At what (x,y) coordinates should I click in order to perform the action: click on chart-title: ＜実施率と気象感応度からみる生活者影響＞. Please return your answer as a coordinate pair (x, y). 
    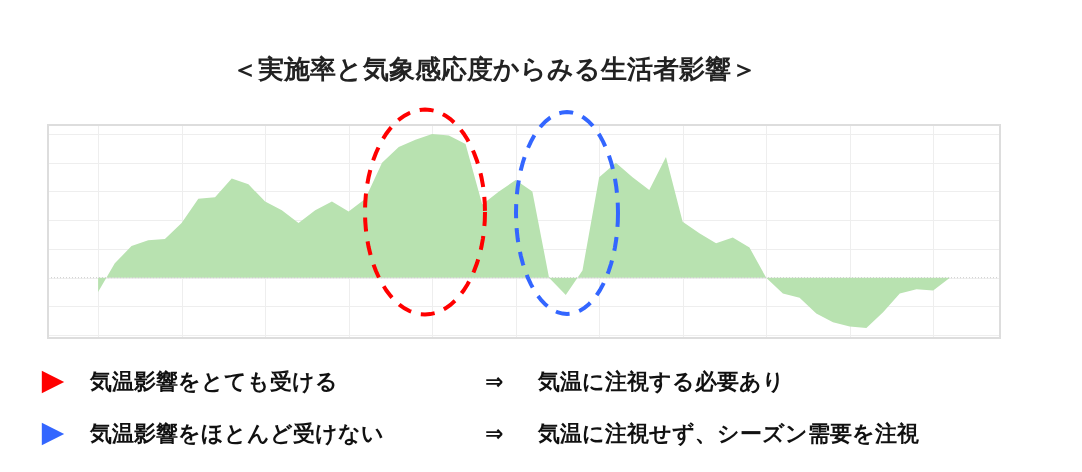
    Looking at the image, I should click on (494, 69).